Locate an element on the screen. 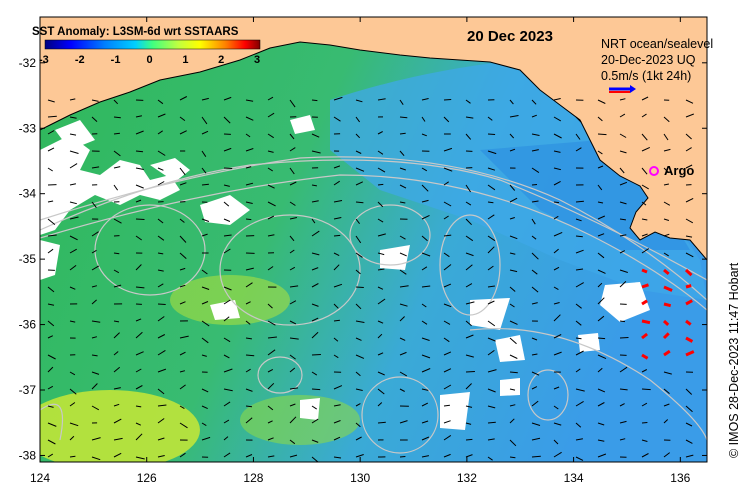 Image resolution: width=750 pixels, height=496 pixels. y-tick-label: -38 is located at coordinates (28, 455).